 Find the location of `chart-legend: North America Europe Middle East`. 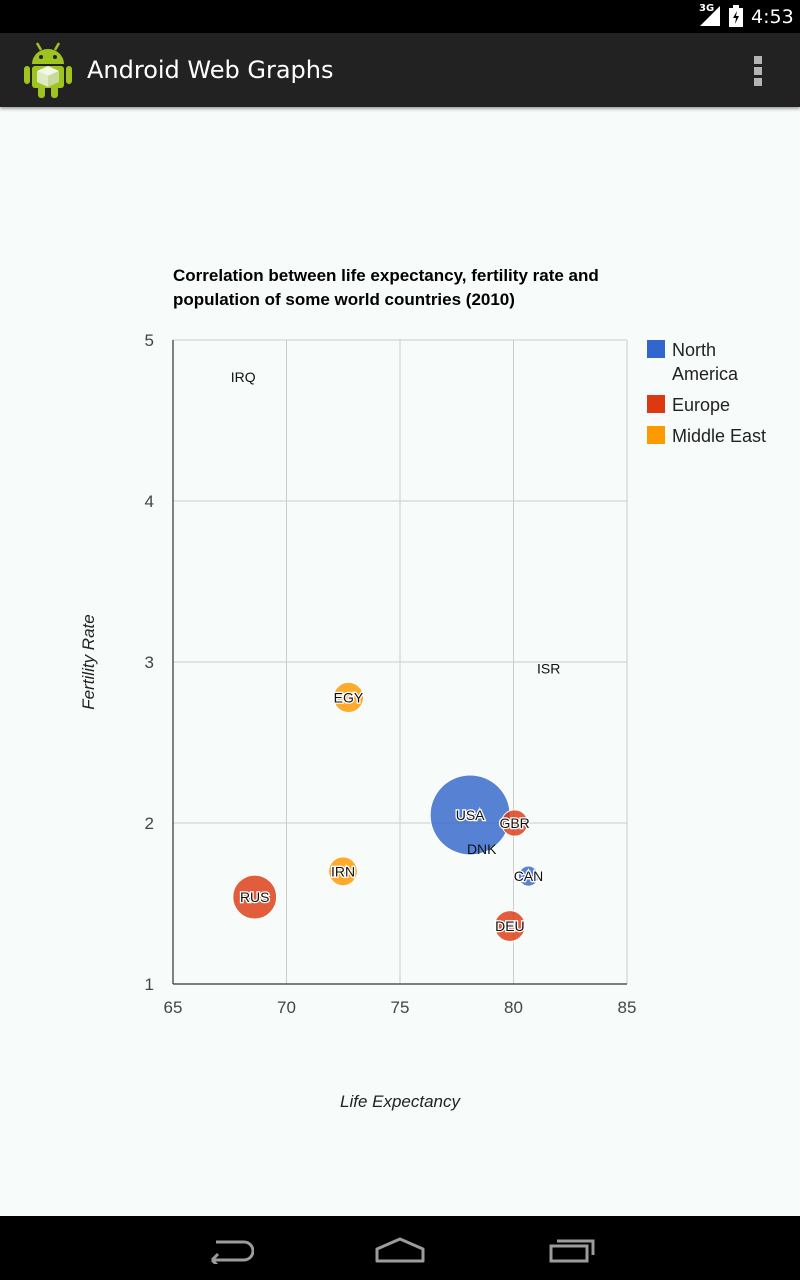

chart-legend: North America Europe Middle East is located at coordinates (714, 396).